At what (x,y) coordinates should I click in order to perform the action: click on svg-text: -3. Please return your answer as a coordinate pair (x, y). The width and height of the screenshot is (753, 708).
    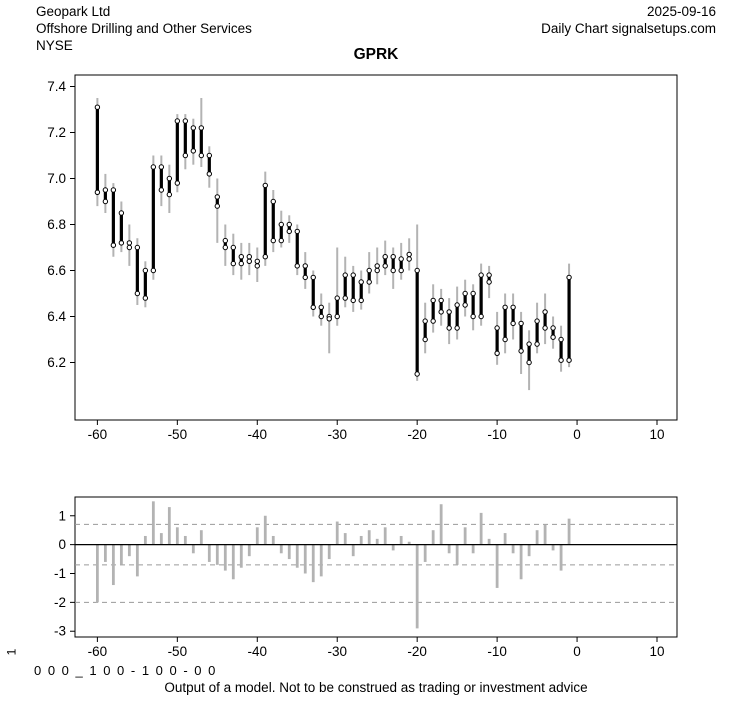
    Looking at the image, I should click on (60, 631).